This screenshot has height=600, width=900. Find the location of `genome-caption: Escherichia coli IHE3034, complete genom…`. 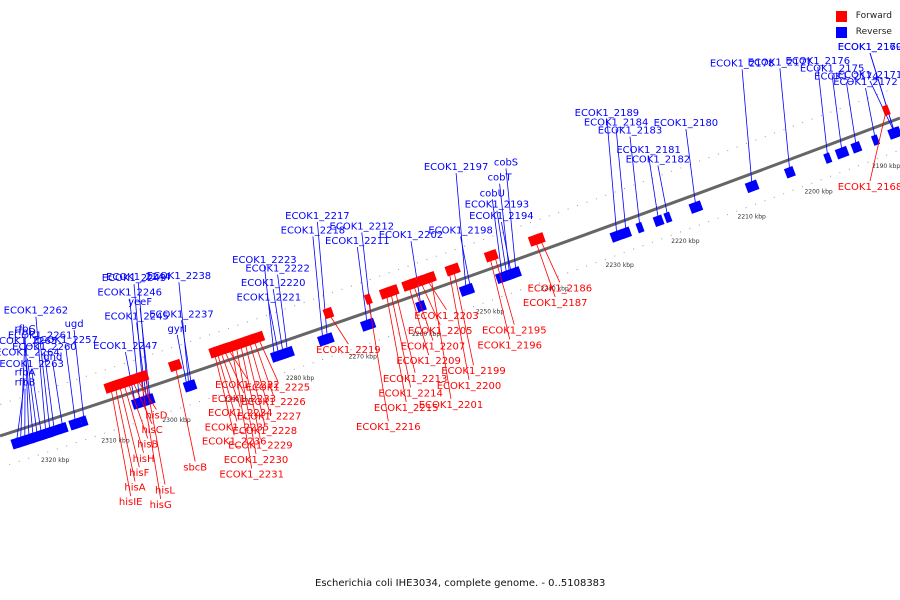

genome-caption: Escherichia coli IHE3034, complete genom… is located at coordinates (460, 583).